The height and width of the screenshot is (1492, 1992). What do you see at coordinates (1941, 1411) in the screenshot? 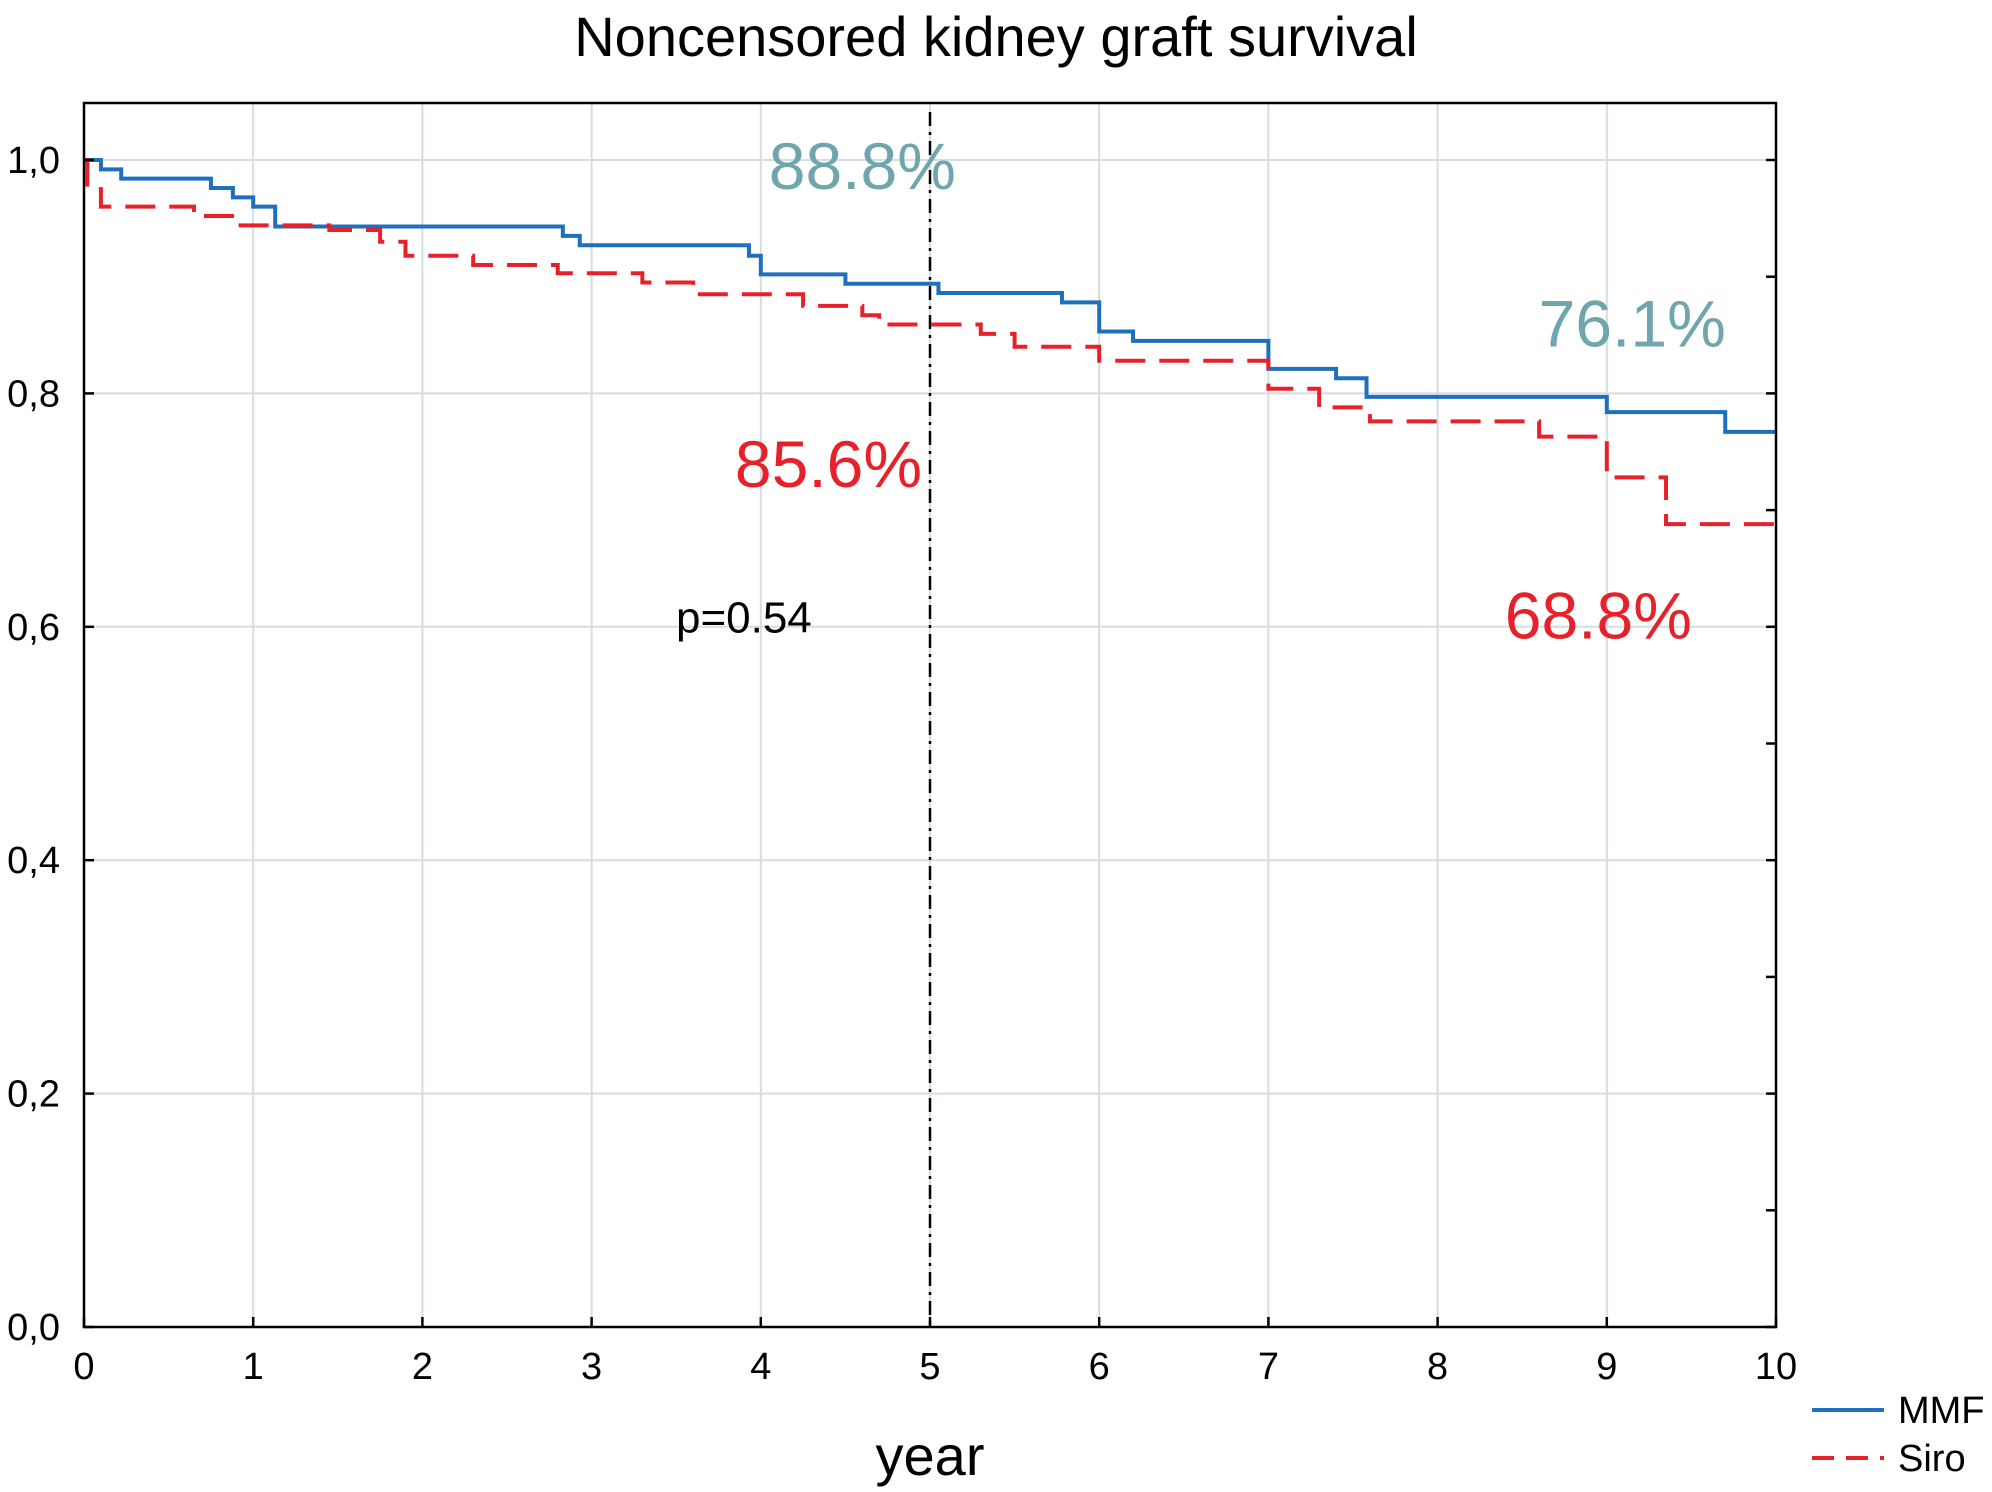
I see `legend-label-mmf: MMF` at bounding box center [1941, 1411].